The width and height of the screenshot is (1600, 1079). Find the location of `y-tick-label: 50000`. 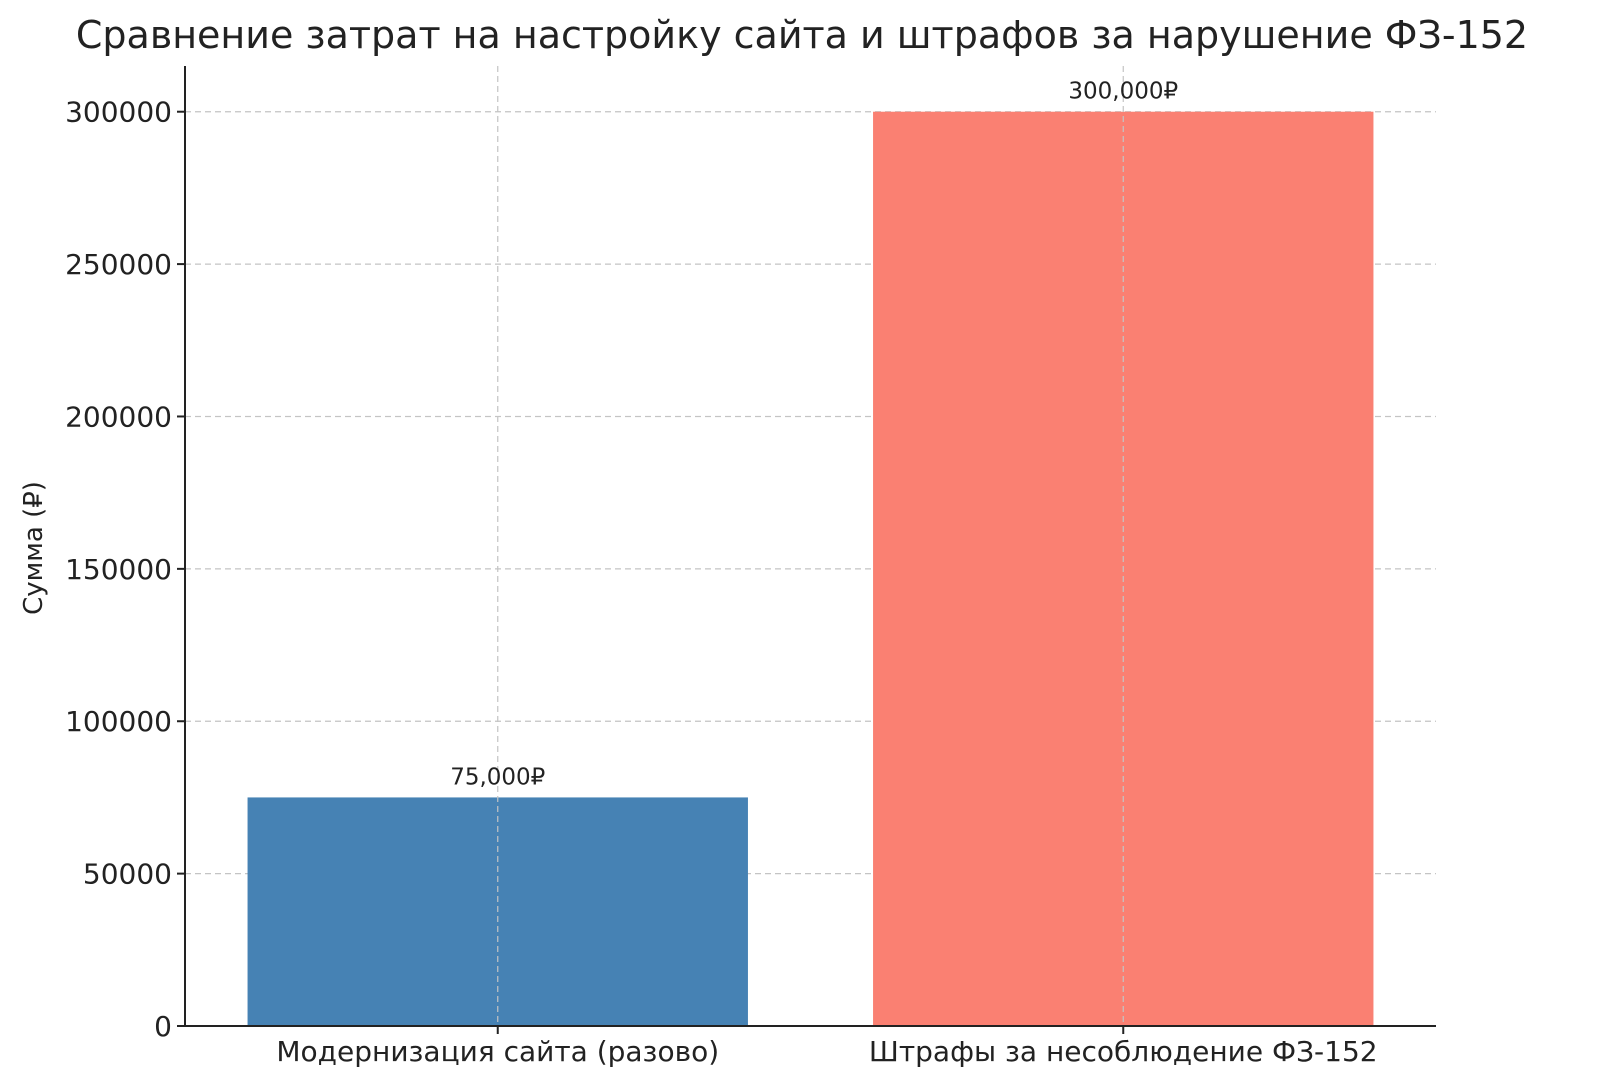

y-tick-label: 50000 is located at coordinates (127, 874).